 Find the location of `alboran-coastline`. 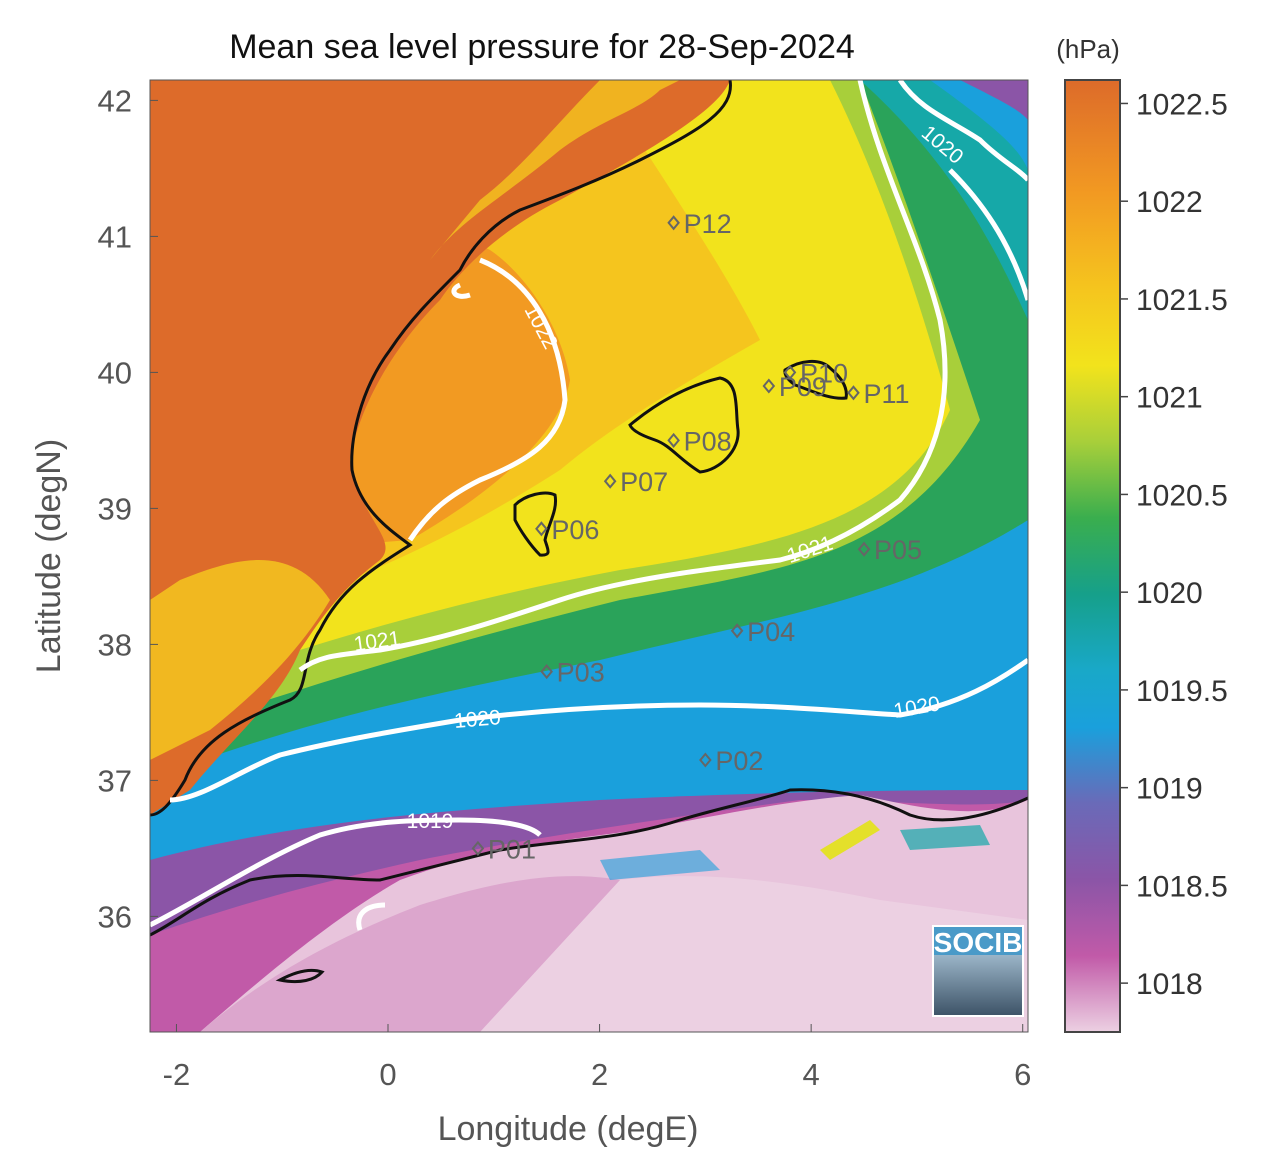

alboran-coastline is located at coordinates (300, 976).